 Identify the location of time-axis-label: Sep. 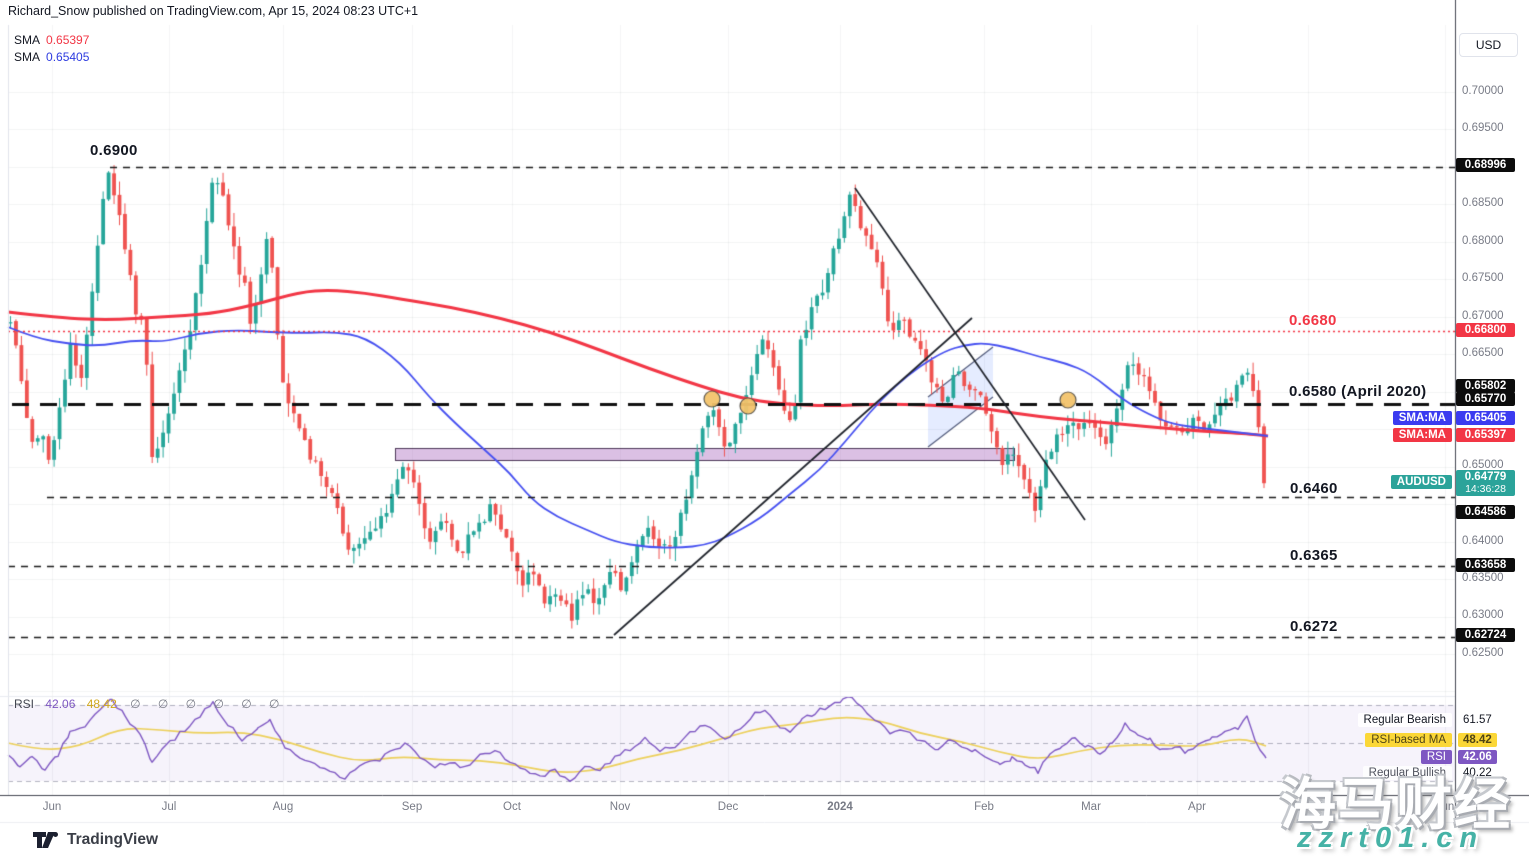
(412, 807).